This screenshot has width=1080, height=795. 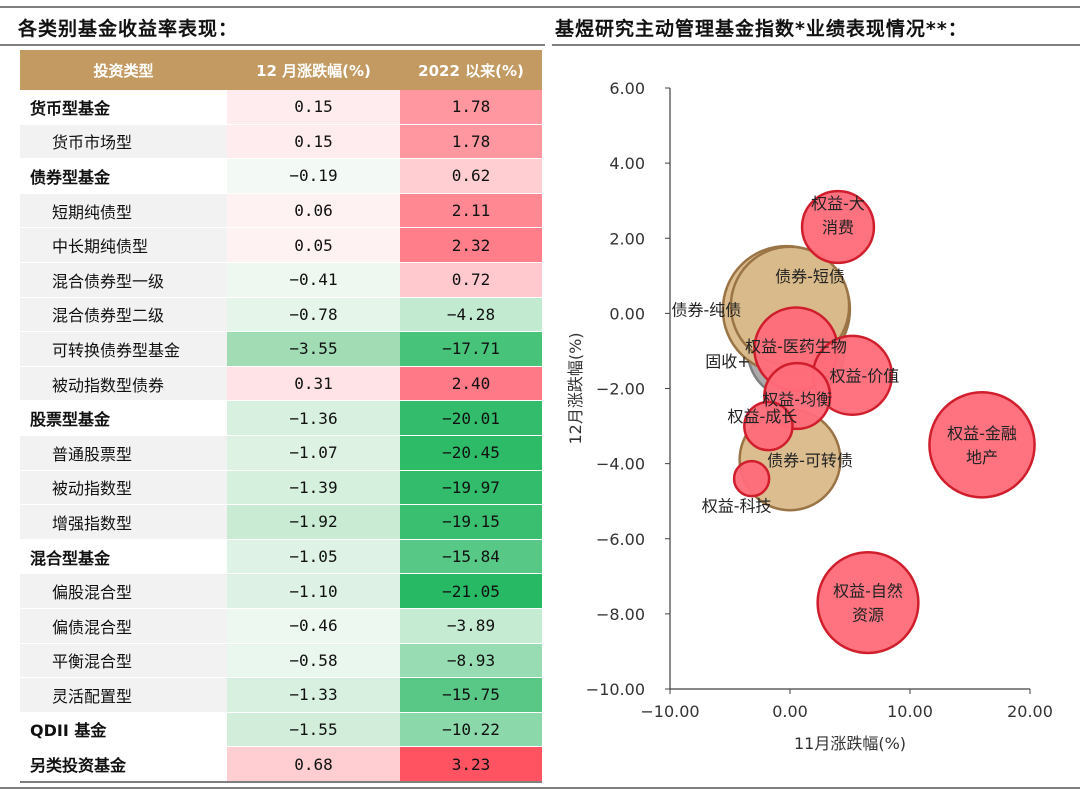 What do you see at coordinates (575, 388) in the screenshot?
I see `y-axis-title: 12月涨跌幅(%)` at bounding box center [575, 388].